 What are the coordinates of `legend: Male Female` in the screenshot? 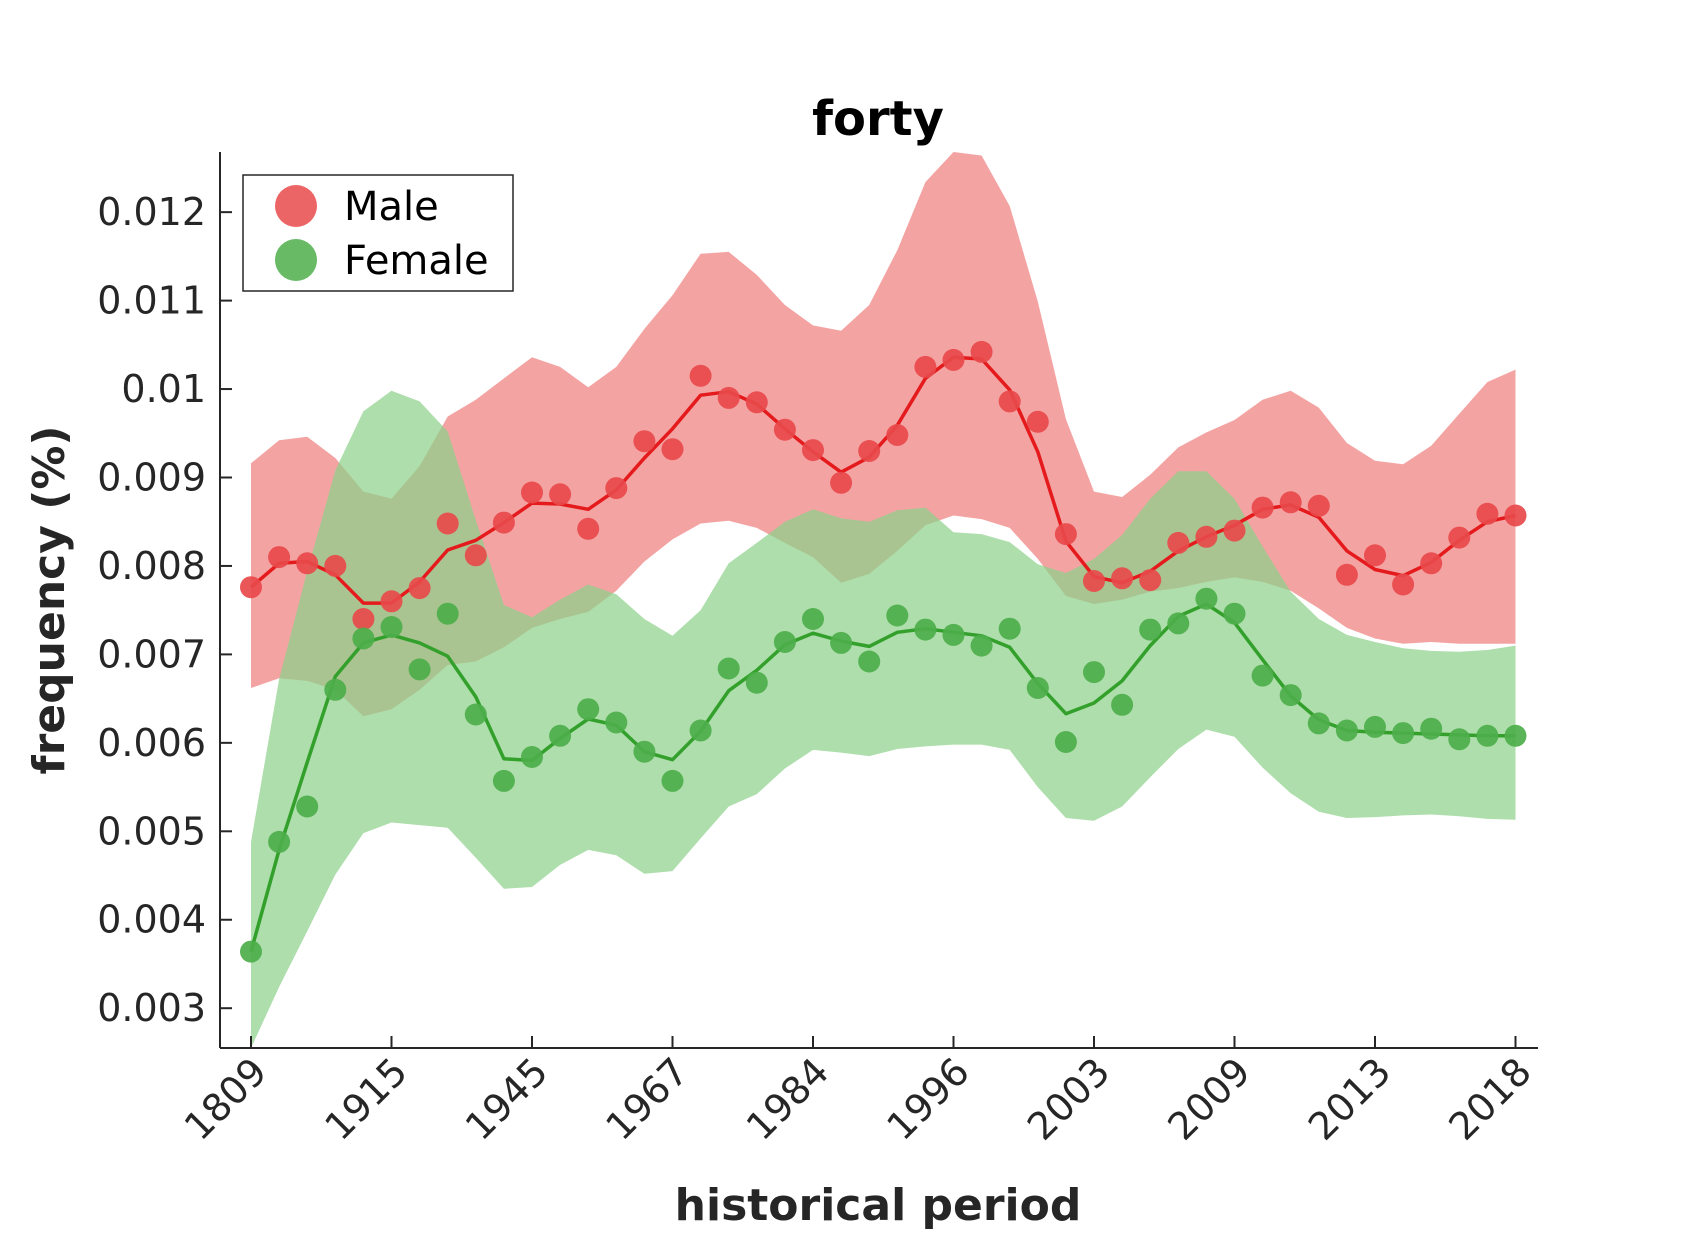 It's located at (378, 233).